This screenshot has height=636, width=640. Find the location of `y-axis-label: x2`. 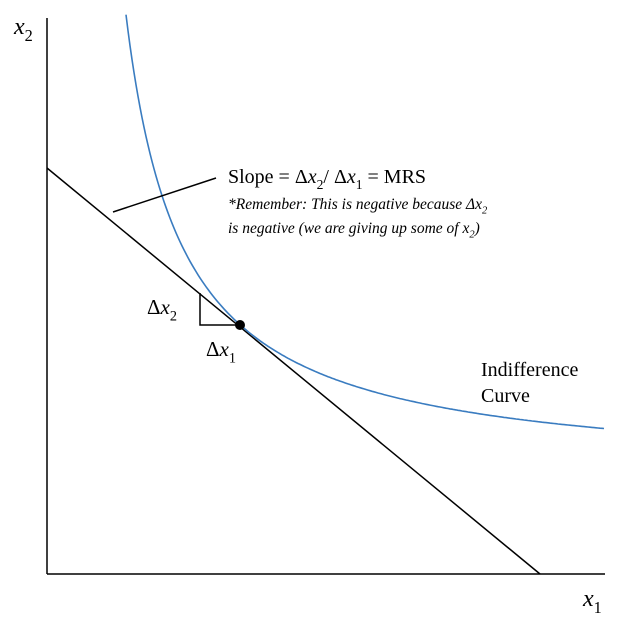

y-axis-label: x2 is located at coordinates (23, 29).